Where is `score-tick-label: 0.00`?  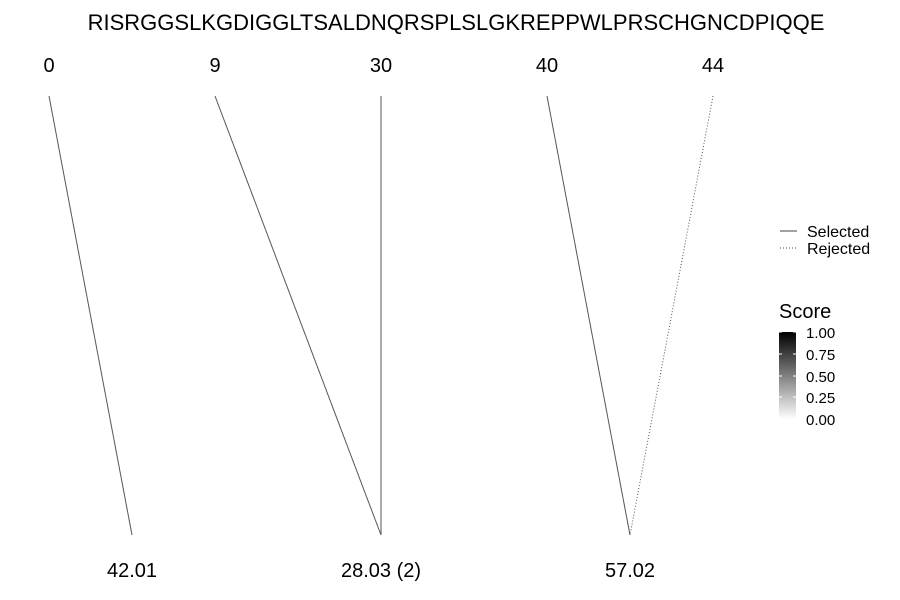
score-tick-label: 0.00 is located at coordinates (820, 420).